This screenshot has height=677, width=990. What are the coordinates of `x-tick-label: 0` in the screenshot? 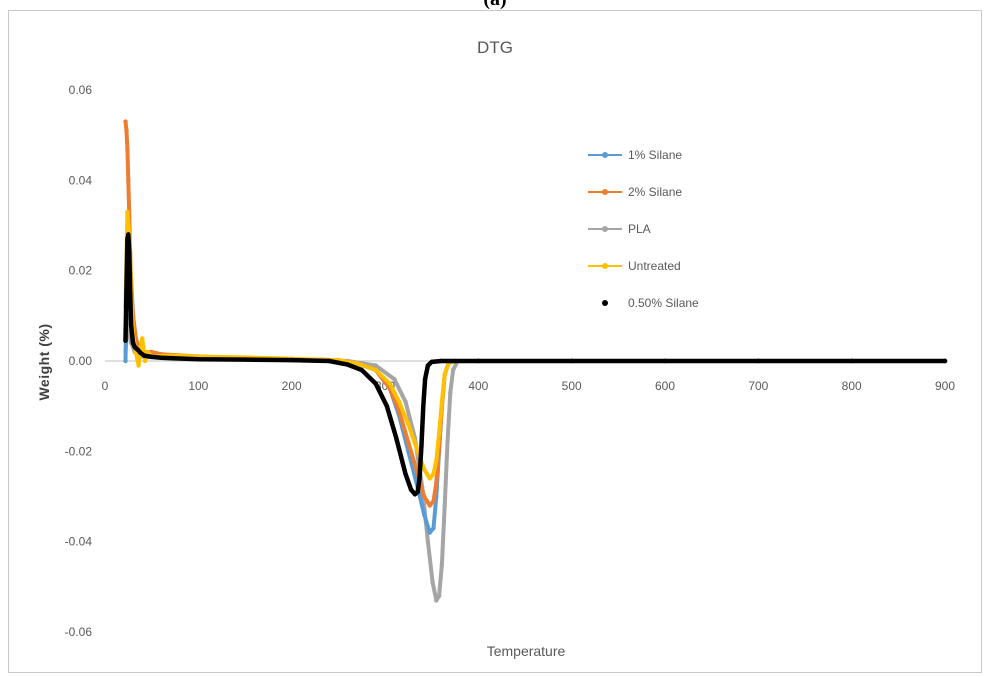 It's located at (105, 386).